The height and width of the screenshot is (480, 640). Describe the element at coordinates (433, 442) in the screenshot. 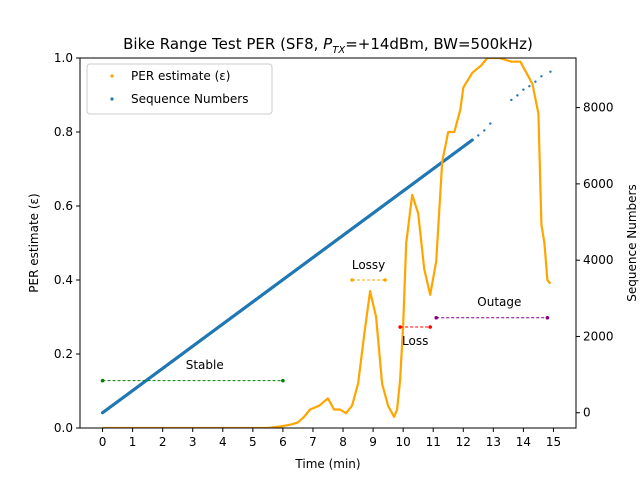

I see `x-tick-label: 11` at that location.